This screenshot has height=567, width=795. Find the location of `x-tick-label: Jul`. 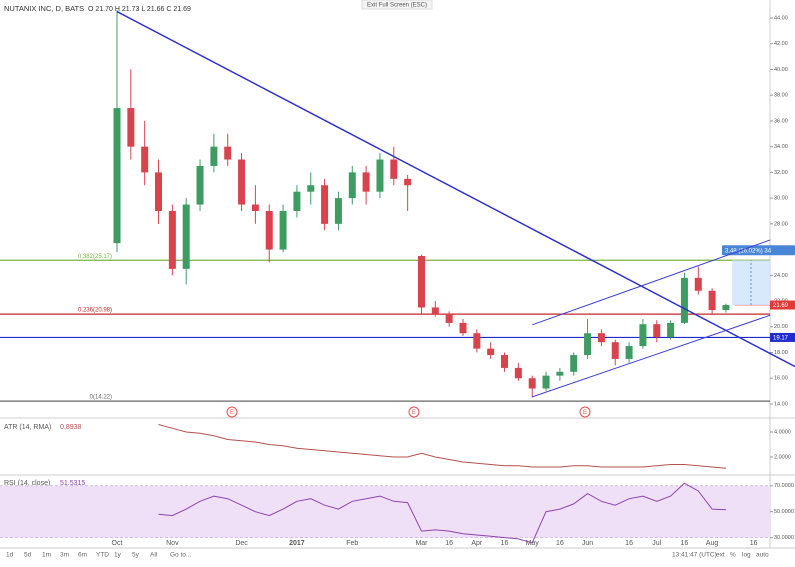

x-tick-label: Jul is located at coordinates (656, 543).